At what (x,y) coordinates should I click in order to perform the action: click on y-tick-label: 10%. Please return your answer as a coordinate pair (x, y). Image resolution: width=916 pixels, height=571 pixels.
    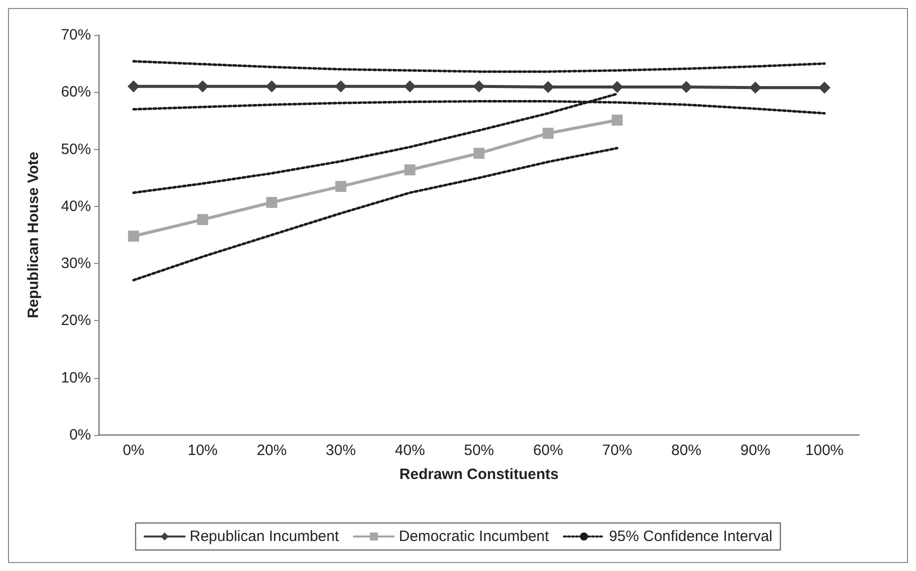
    Looking at the image, I should click on (75, 377).